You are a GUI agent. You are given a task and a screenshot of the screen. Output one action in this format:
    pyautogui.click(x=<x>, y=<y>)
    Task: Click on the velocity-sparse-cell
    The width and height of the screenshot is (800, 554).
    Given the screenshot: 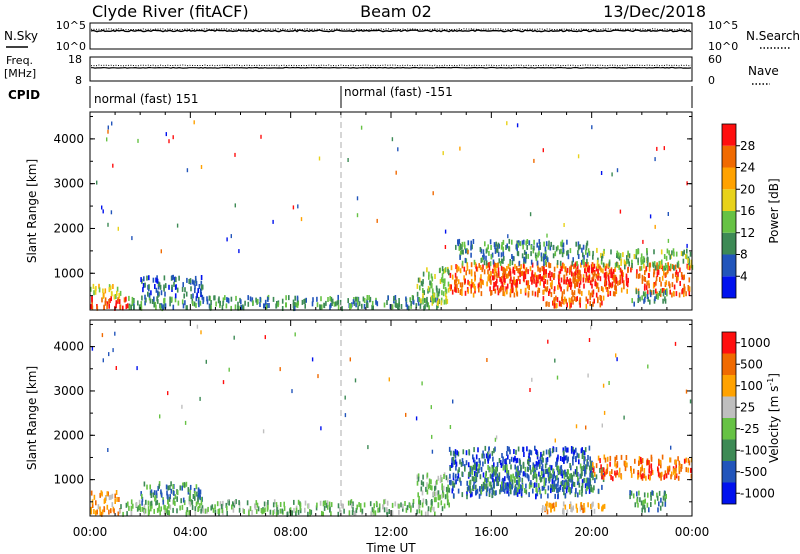 What is the action you would take?
    pyautogui.click(x=389, y=379)
    